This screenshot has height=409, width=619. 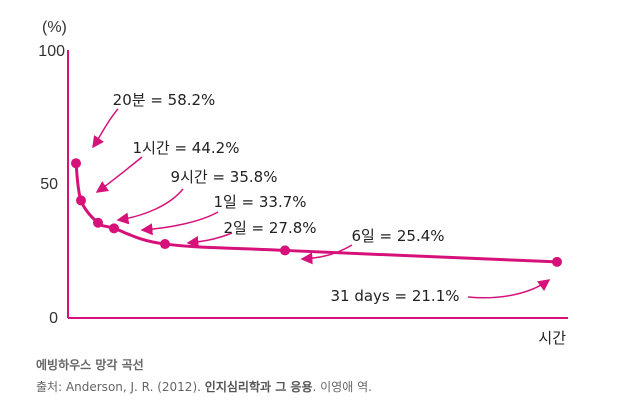 What do you see at coordinates (269, 228) in the screenshot?
I see `annotation-label-4: 2일 = 27.8%` at bounding box center [269, 228].